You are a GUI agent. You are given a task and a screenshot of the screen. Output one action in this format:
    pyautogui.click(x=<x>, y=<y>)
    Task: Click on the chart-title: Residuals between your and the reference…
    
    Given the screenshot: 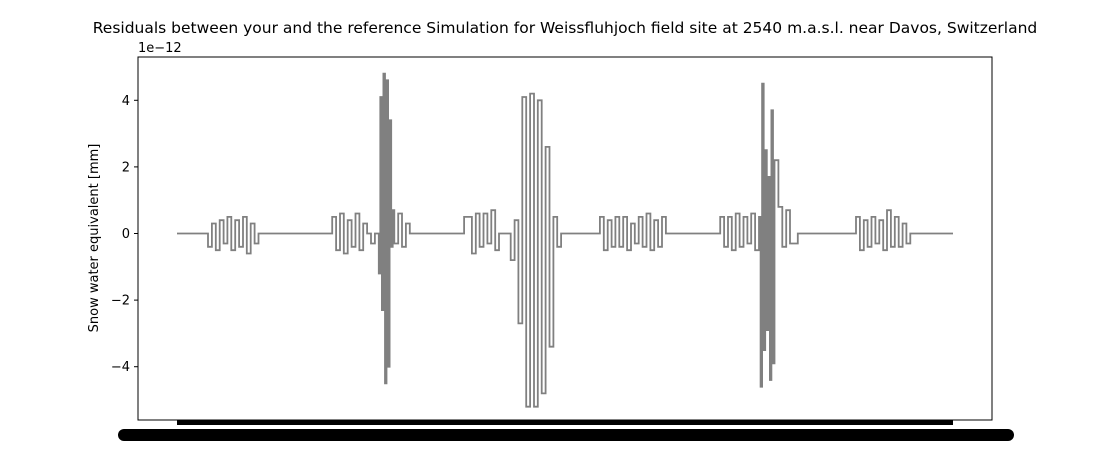 What is the action you would take?
    pyautogui.click(x=565, y=28)
    